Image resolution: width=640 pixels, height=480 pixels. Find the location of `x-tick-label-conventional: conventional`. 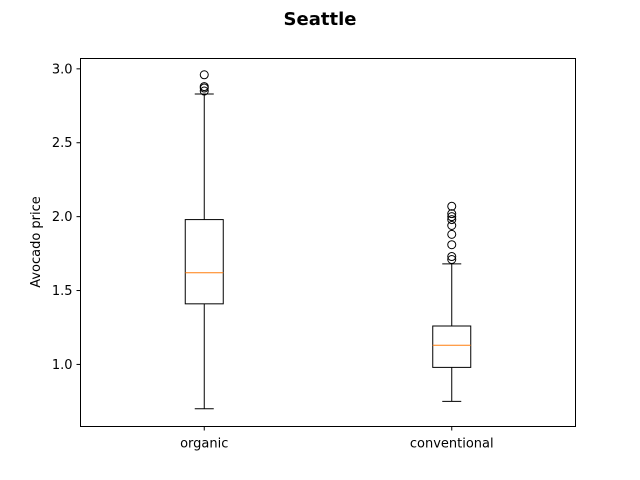

x-tick-label-conventional: conventional is located at coordinates (452, 444).